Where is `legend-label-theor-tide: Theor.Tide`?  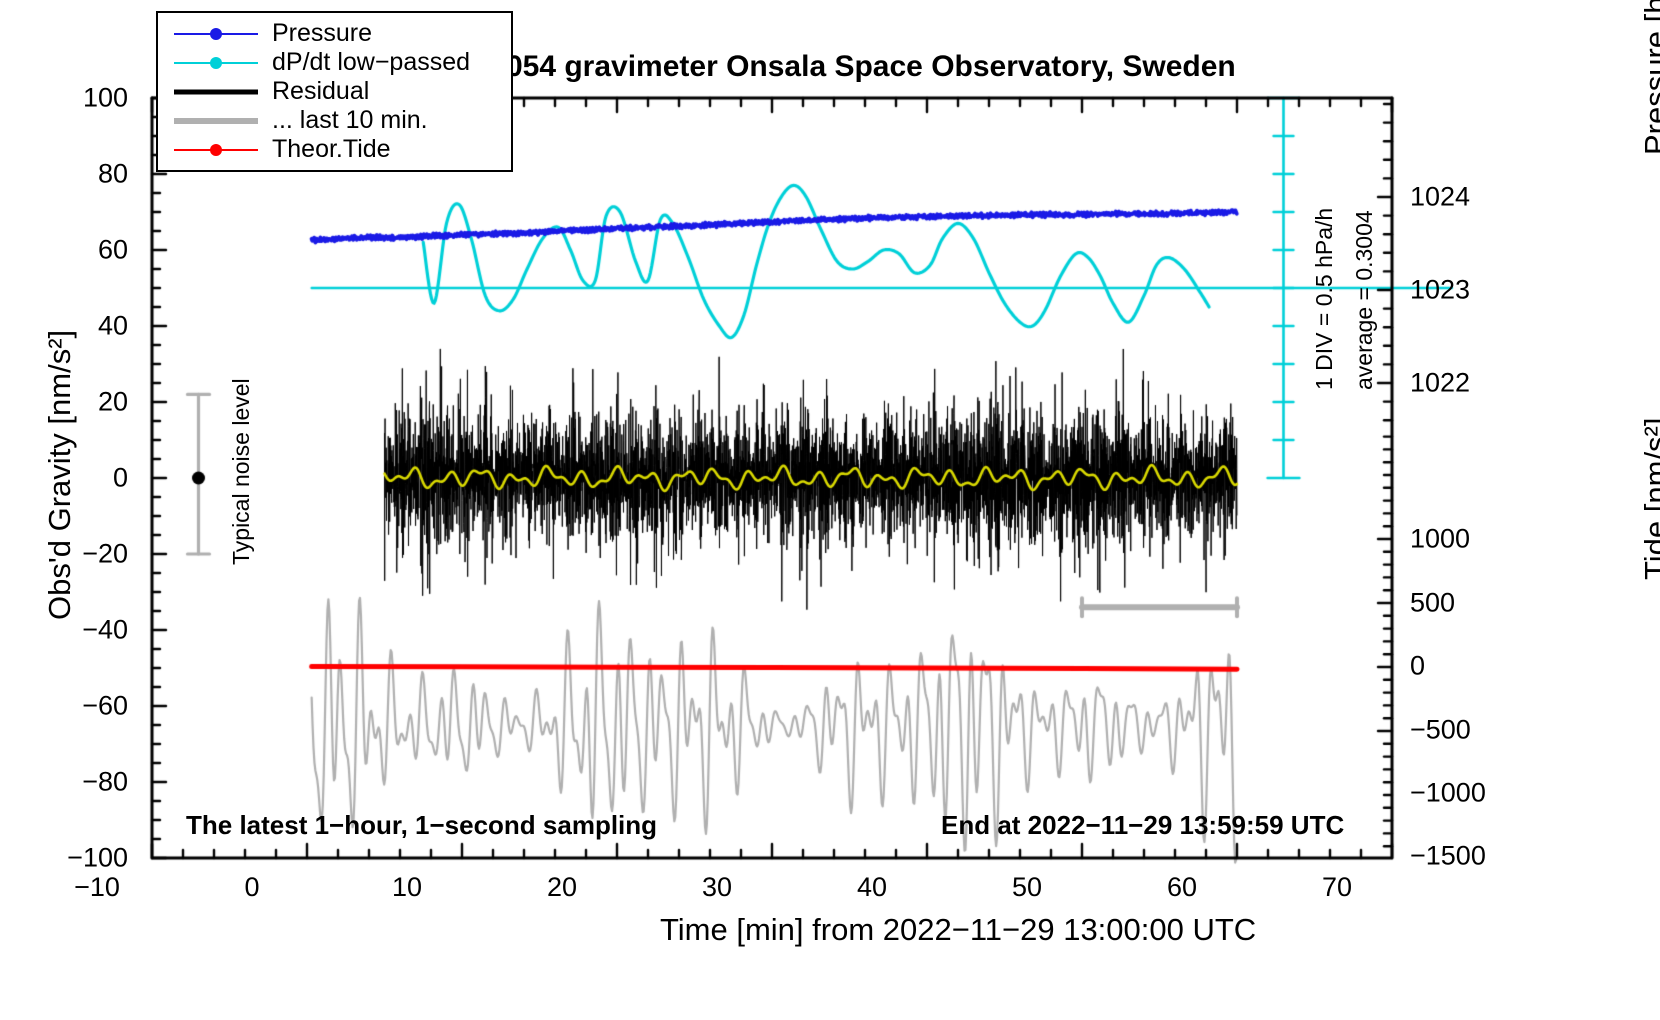
legend-label-theor-tide: Theor.Tide is located at coordinates (331, 149).